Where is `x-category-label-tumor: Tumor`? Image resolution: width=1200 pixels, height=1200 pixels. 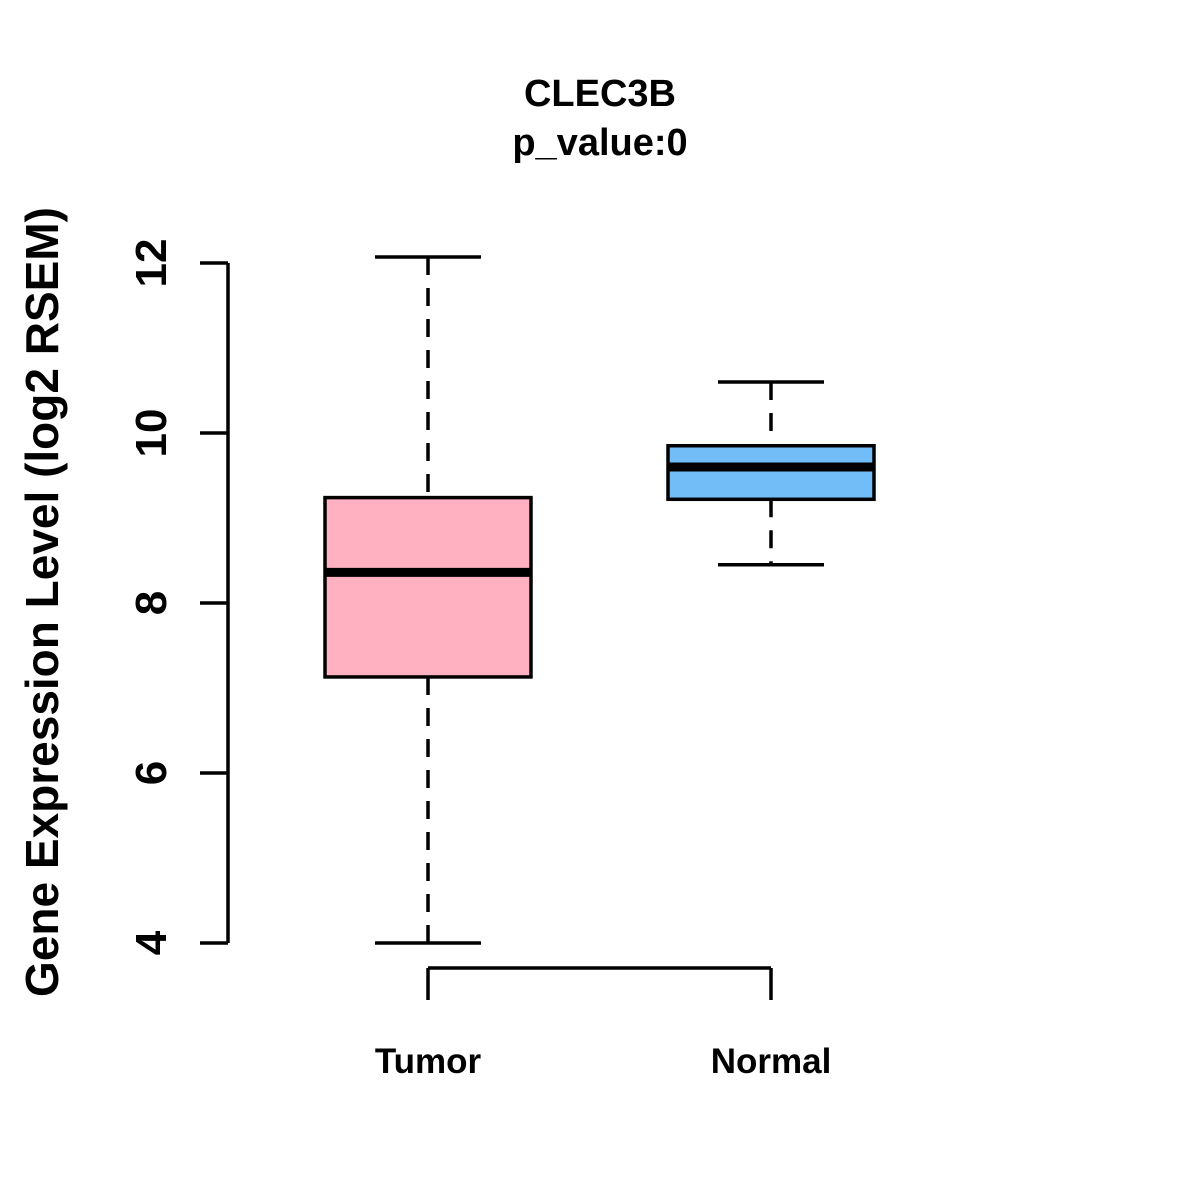
x-category-label-tumor: Tumor is located at coordinates (428, 1061).